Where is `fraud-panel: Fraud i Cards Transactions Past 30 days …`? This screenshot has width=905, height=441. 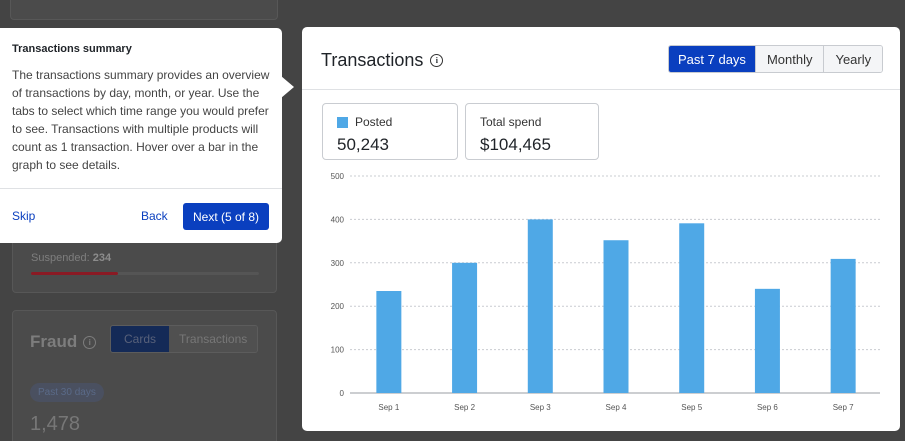 fraud-panel: Fraud i Cards Transactions Past 30 days … is located at coordinates (144, 375).